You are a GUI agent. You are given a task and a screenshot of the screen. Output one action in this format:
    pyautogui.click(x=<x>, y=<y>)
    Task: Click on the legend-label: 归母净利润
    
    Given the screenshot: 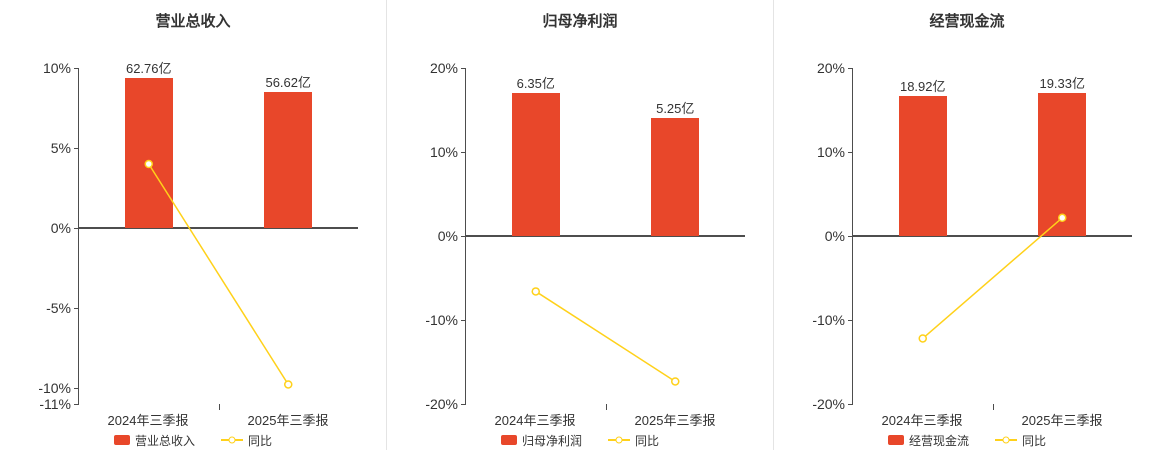 What is the action you would take?
    pyautogui.click(x=551, y=440)
    